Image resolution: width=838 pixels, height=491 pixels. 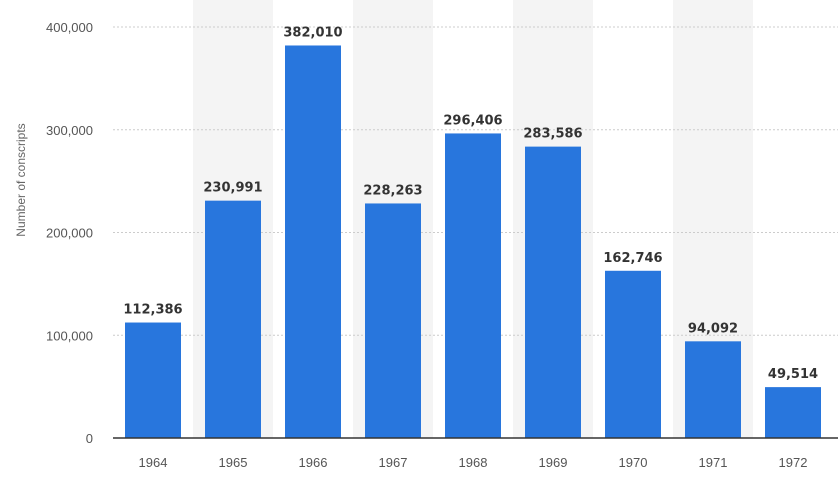 What do you see at coordinates (233, 462) in the screenshot?
I see `x-tick-label: 1965` at bounding box center [233, 462].